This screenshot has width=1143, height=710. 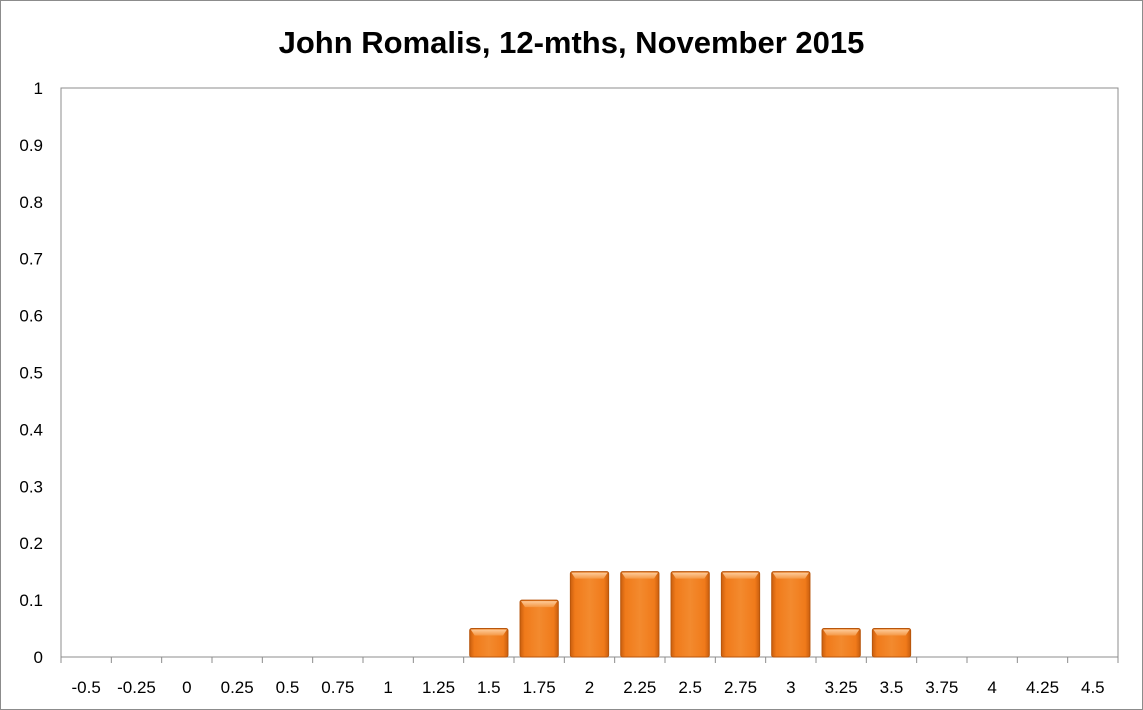 What do you see at coordinates (31, 373) in the screenshot?
I see `y-tick-label: 0.5` at bounding box center [31, 373].